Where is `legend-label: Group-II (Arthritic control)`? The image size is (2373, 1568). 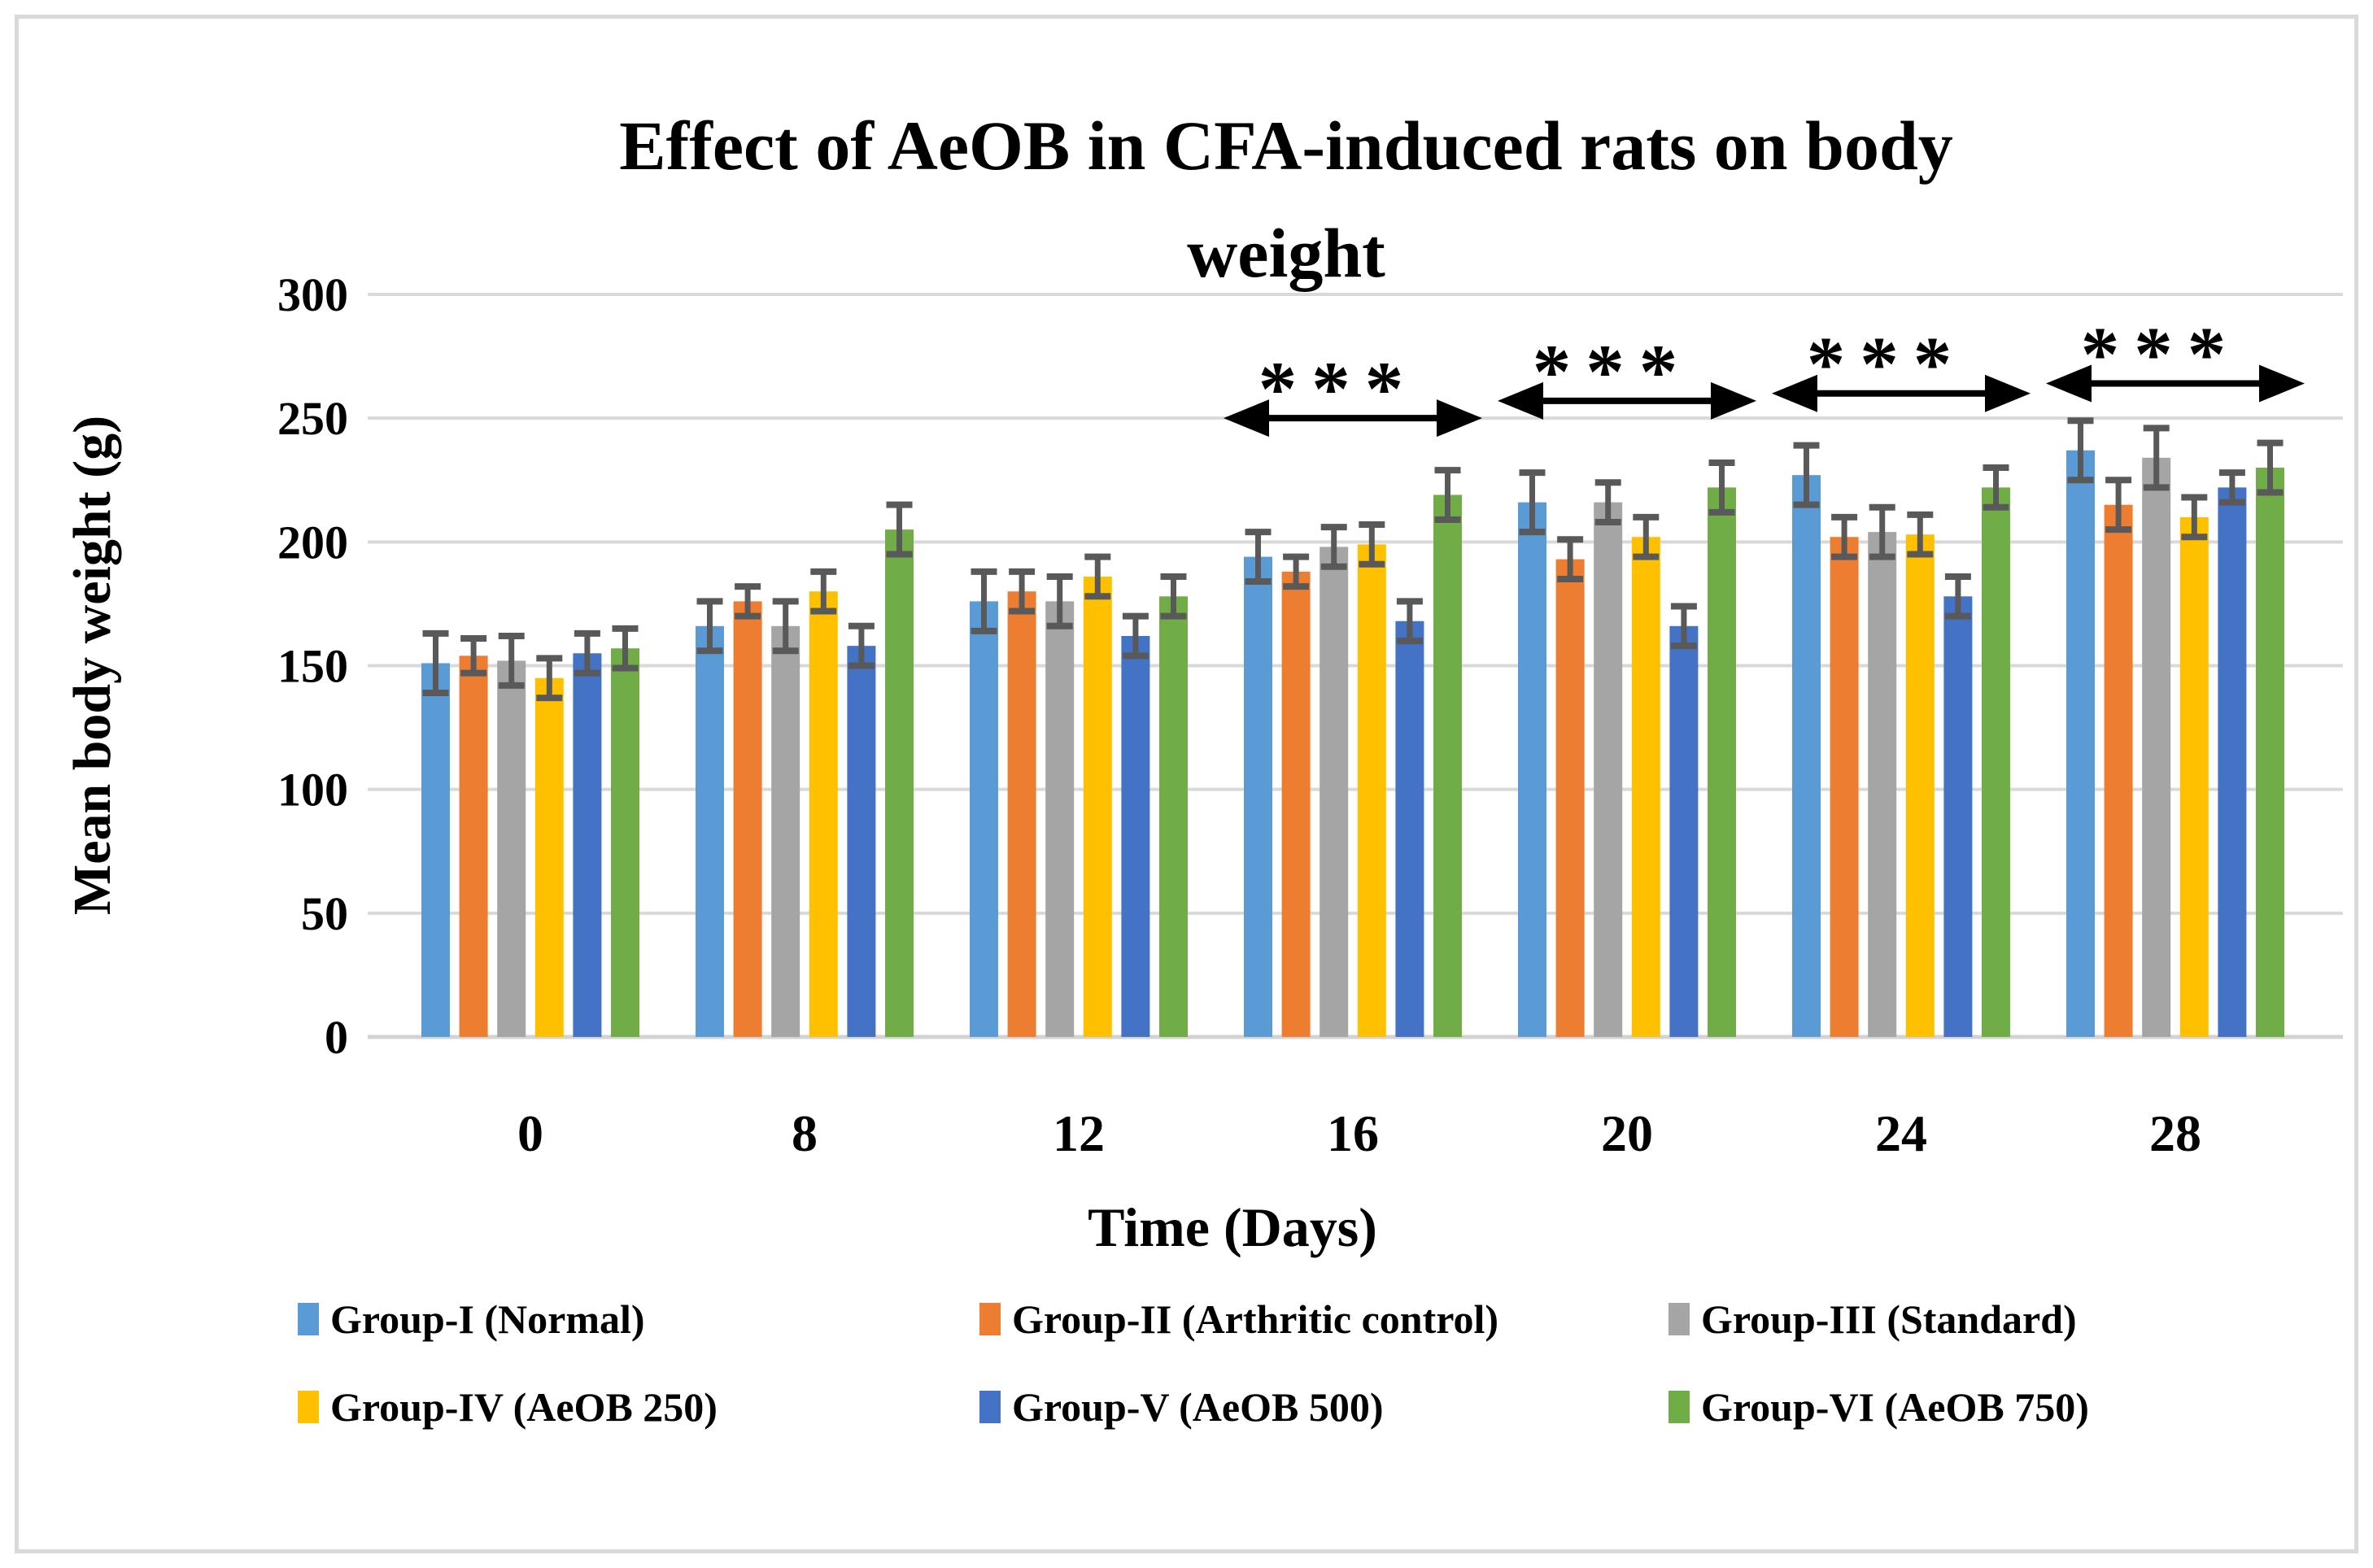
legend-label: Group-II (Arthritic control) is located at coordinates (1255, 1319).